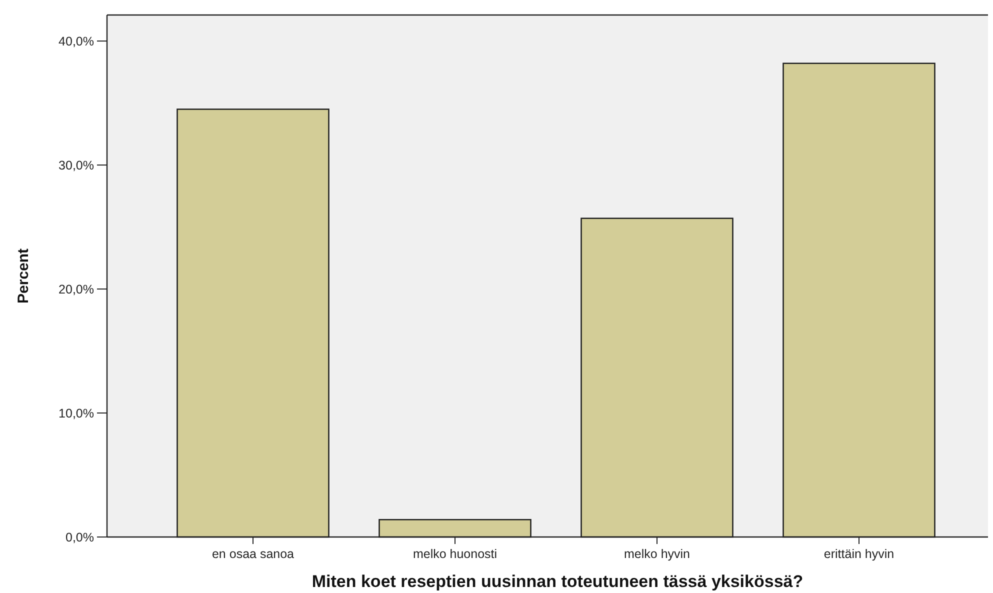 The width and height of the screenshot is (993, 593). Describe the element at coordinates (76, 41) in the screenshot. I see `y-tick-label: 40,0%` at that location.